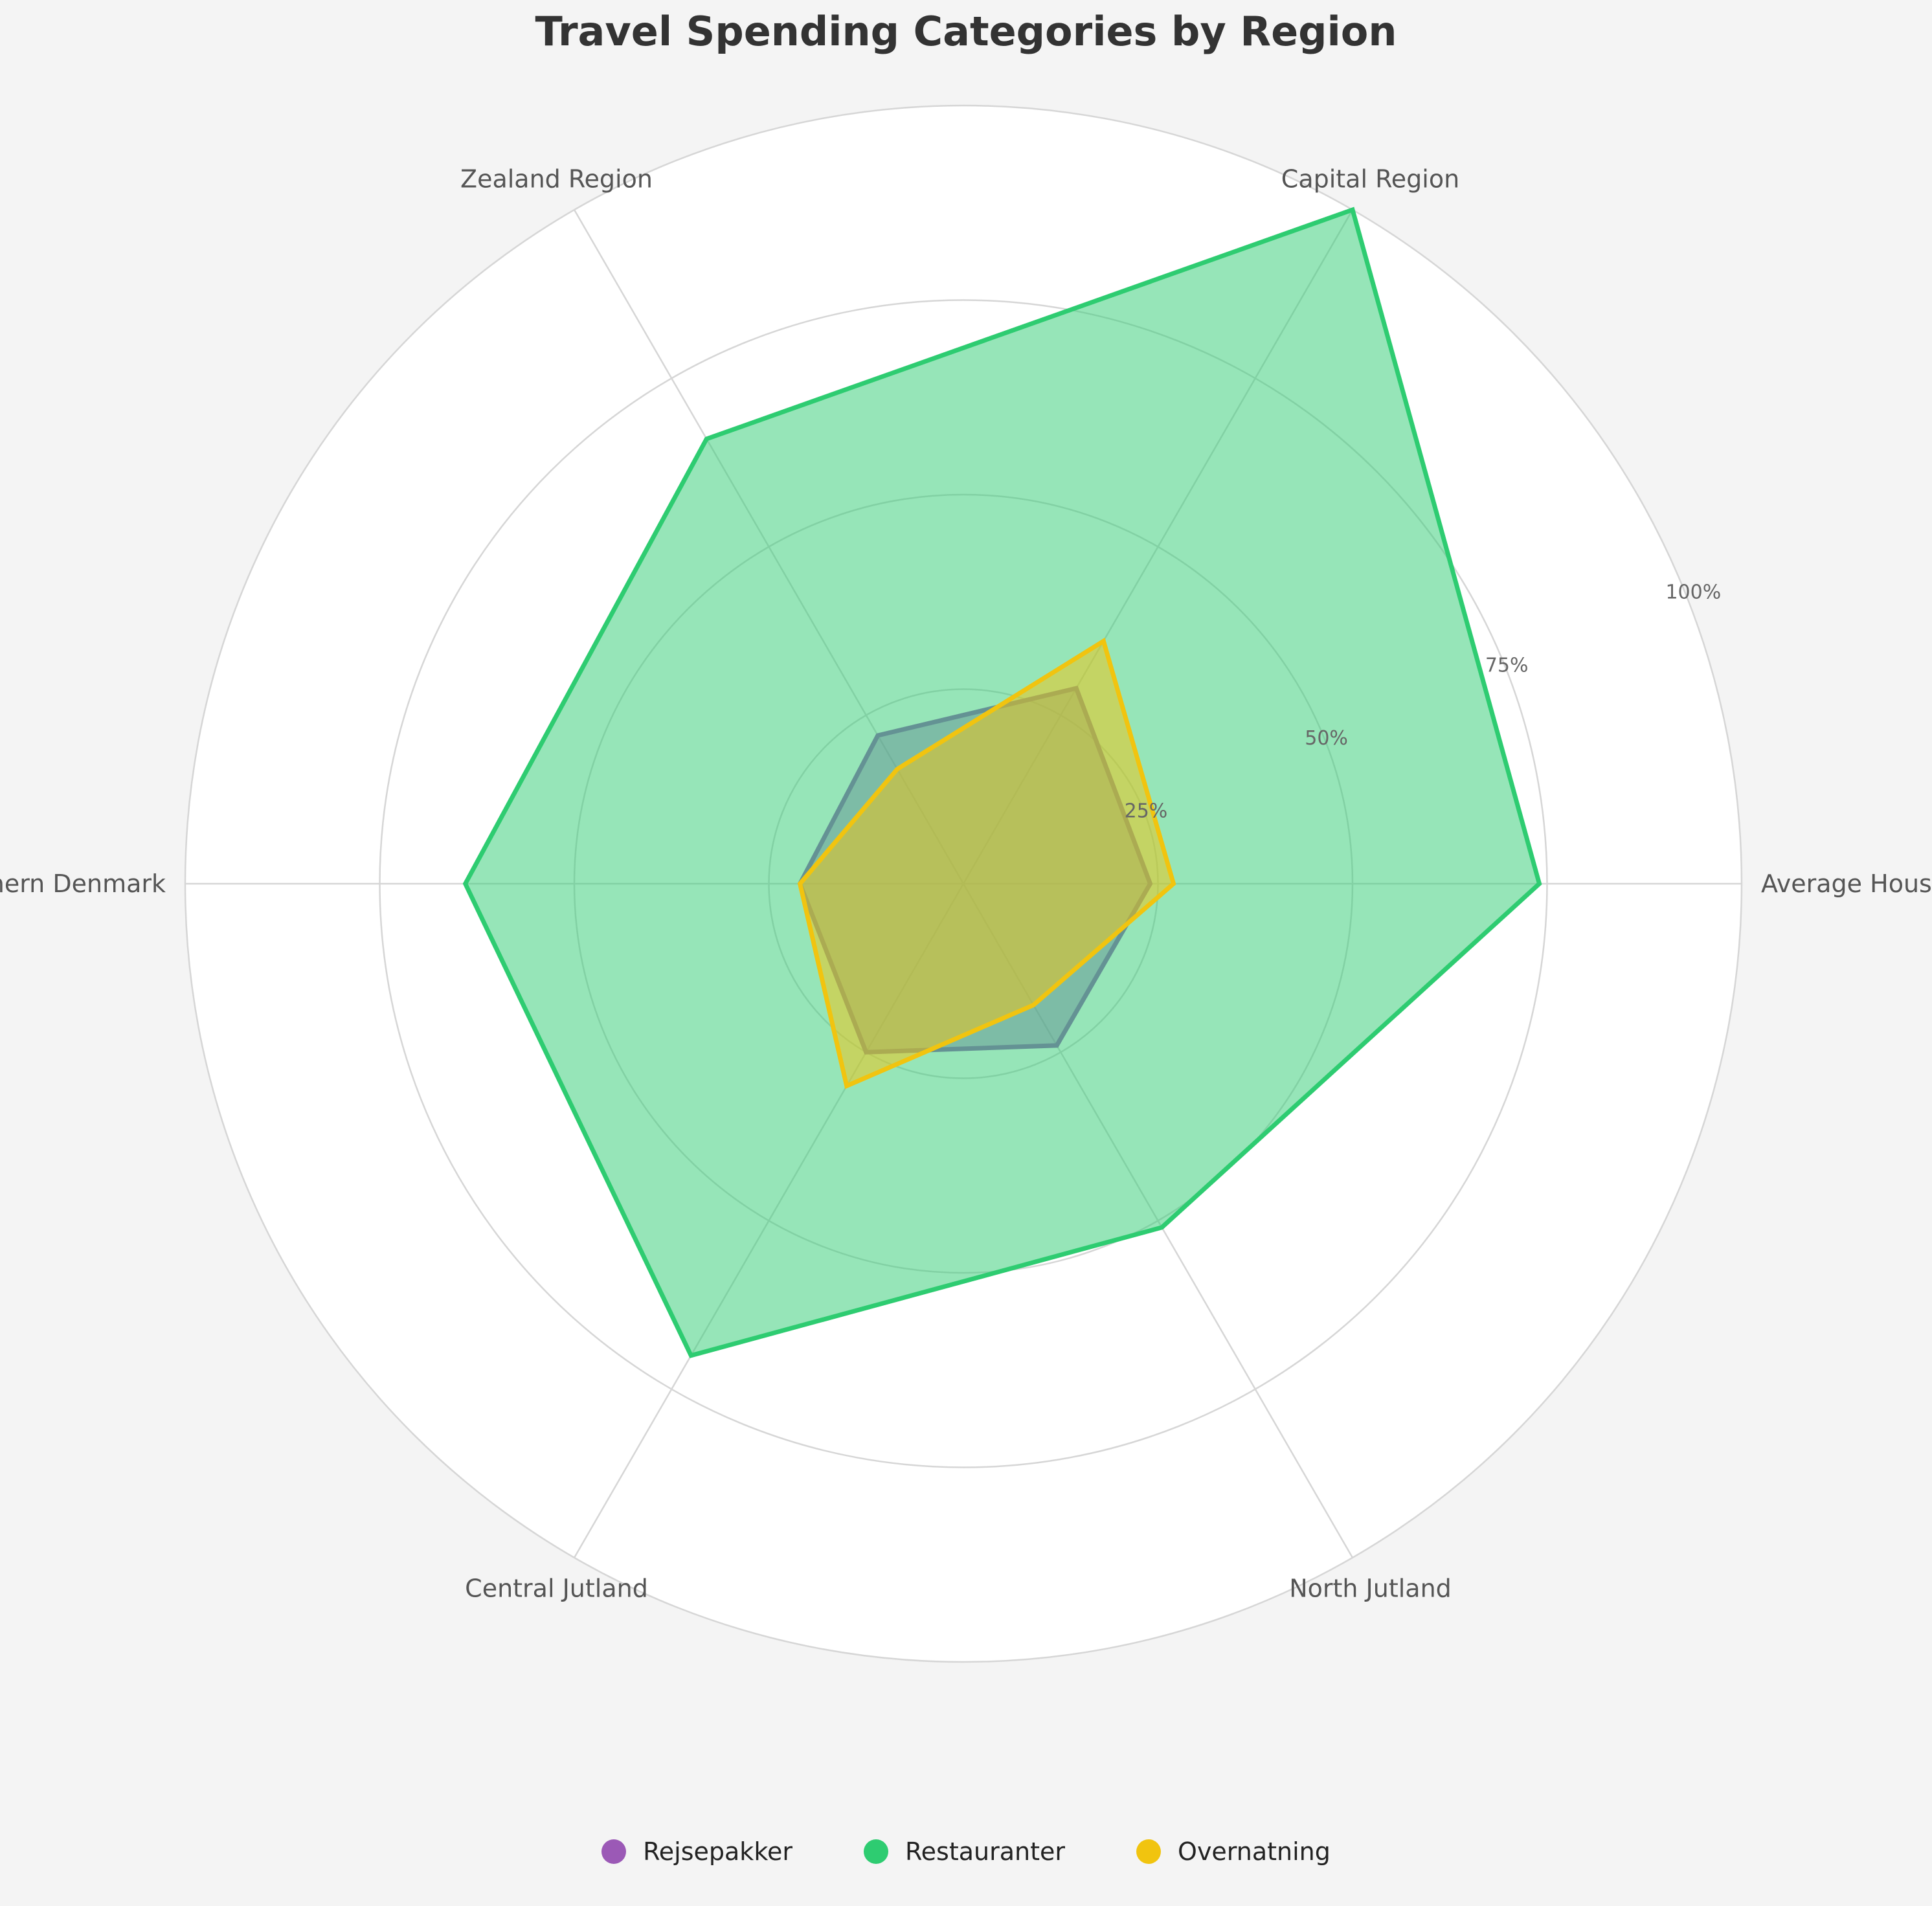 Image resolution: width=1932 pixels, height=1906 pixels. What do you see at coordinates (985, 1851) in the screenshot?
I see `legend-label: Restauranter` at bounding box center [985, 1851].